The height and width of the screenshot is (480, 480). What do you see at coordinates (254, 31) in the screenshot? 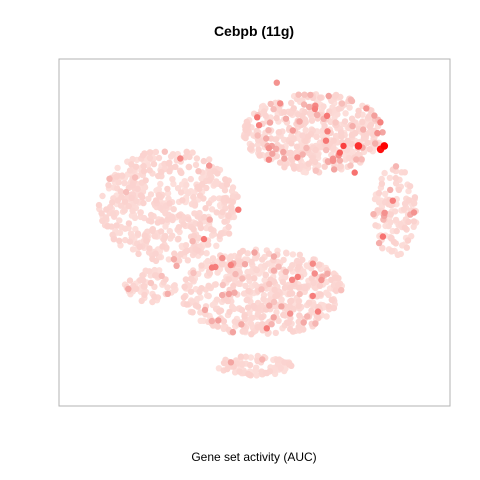
I see `chart-title: Cebpb (11g)` at bounding box center [254, 31].